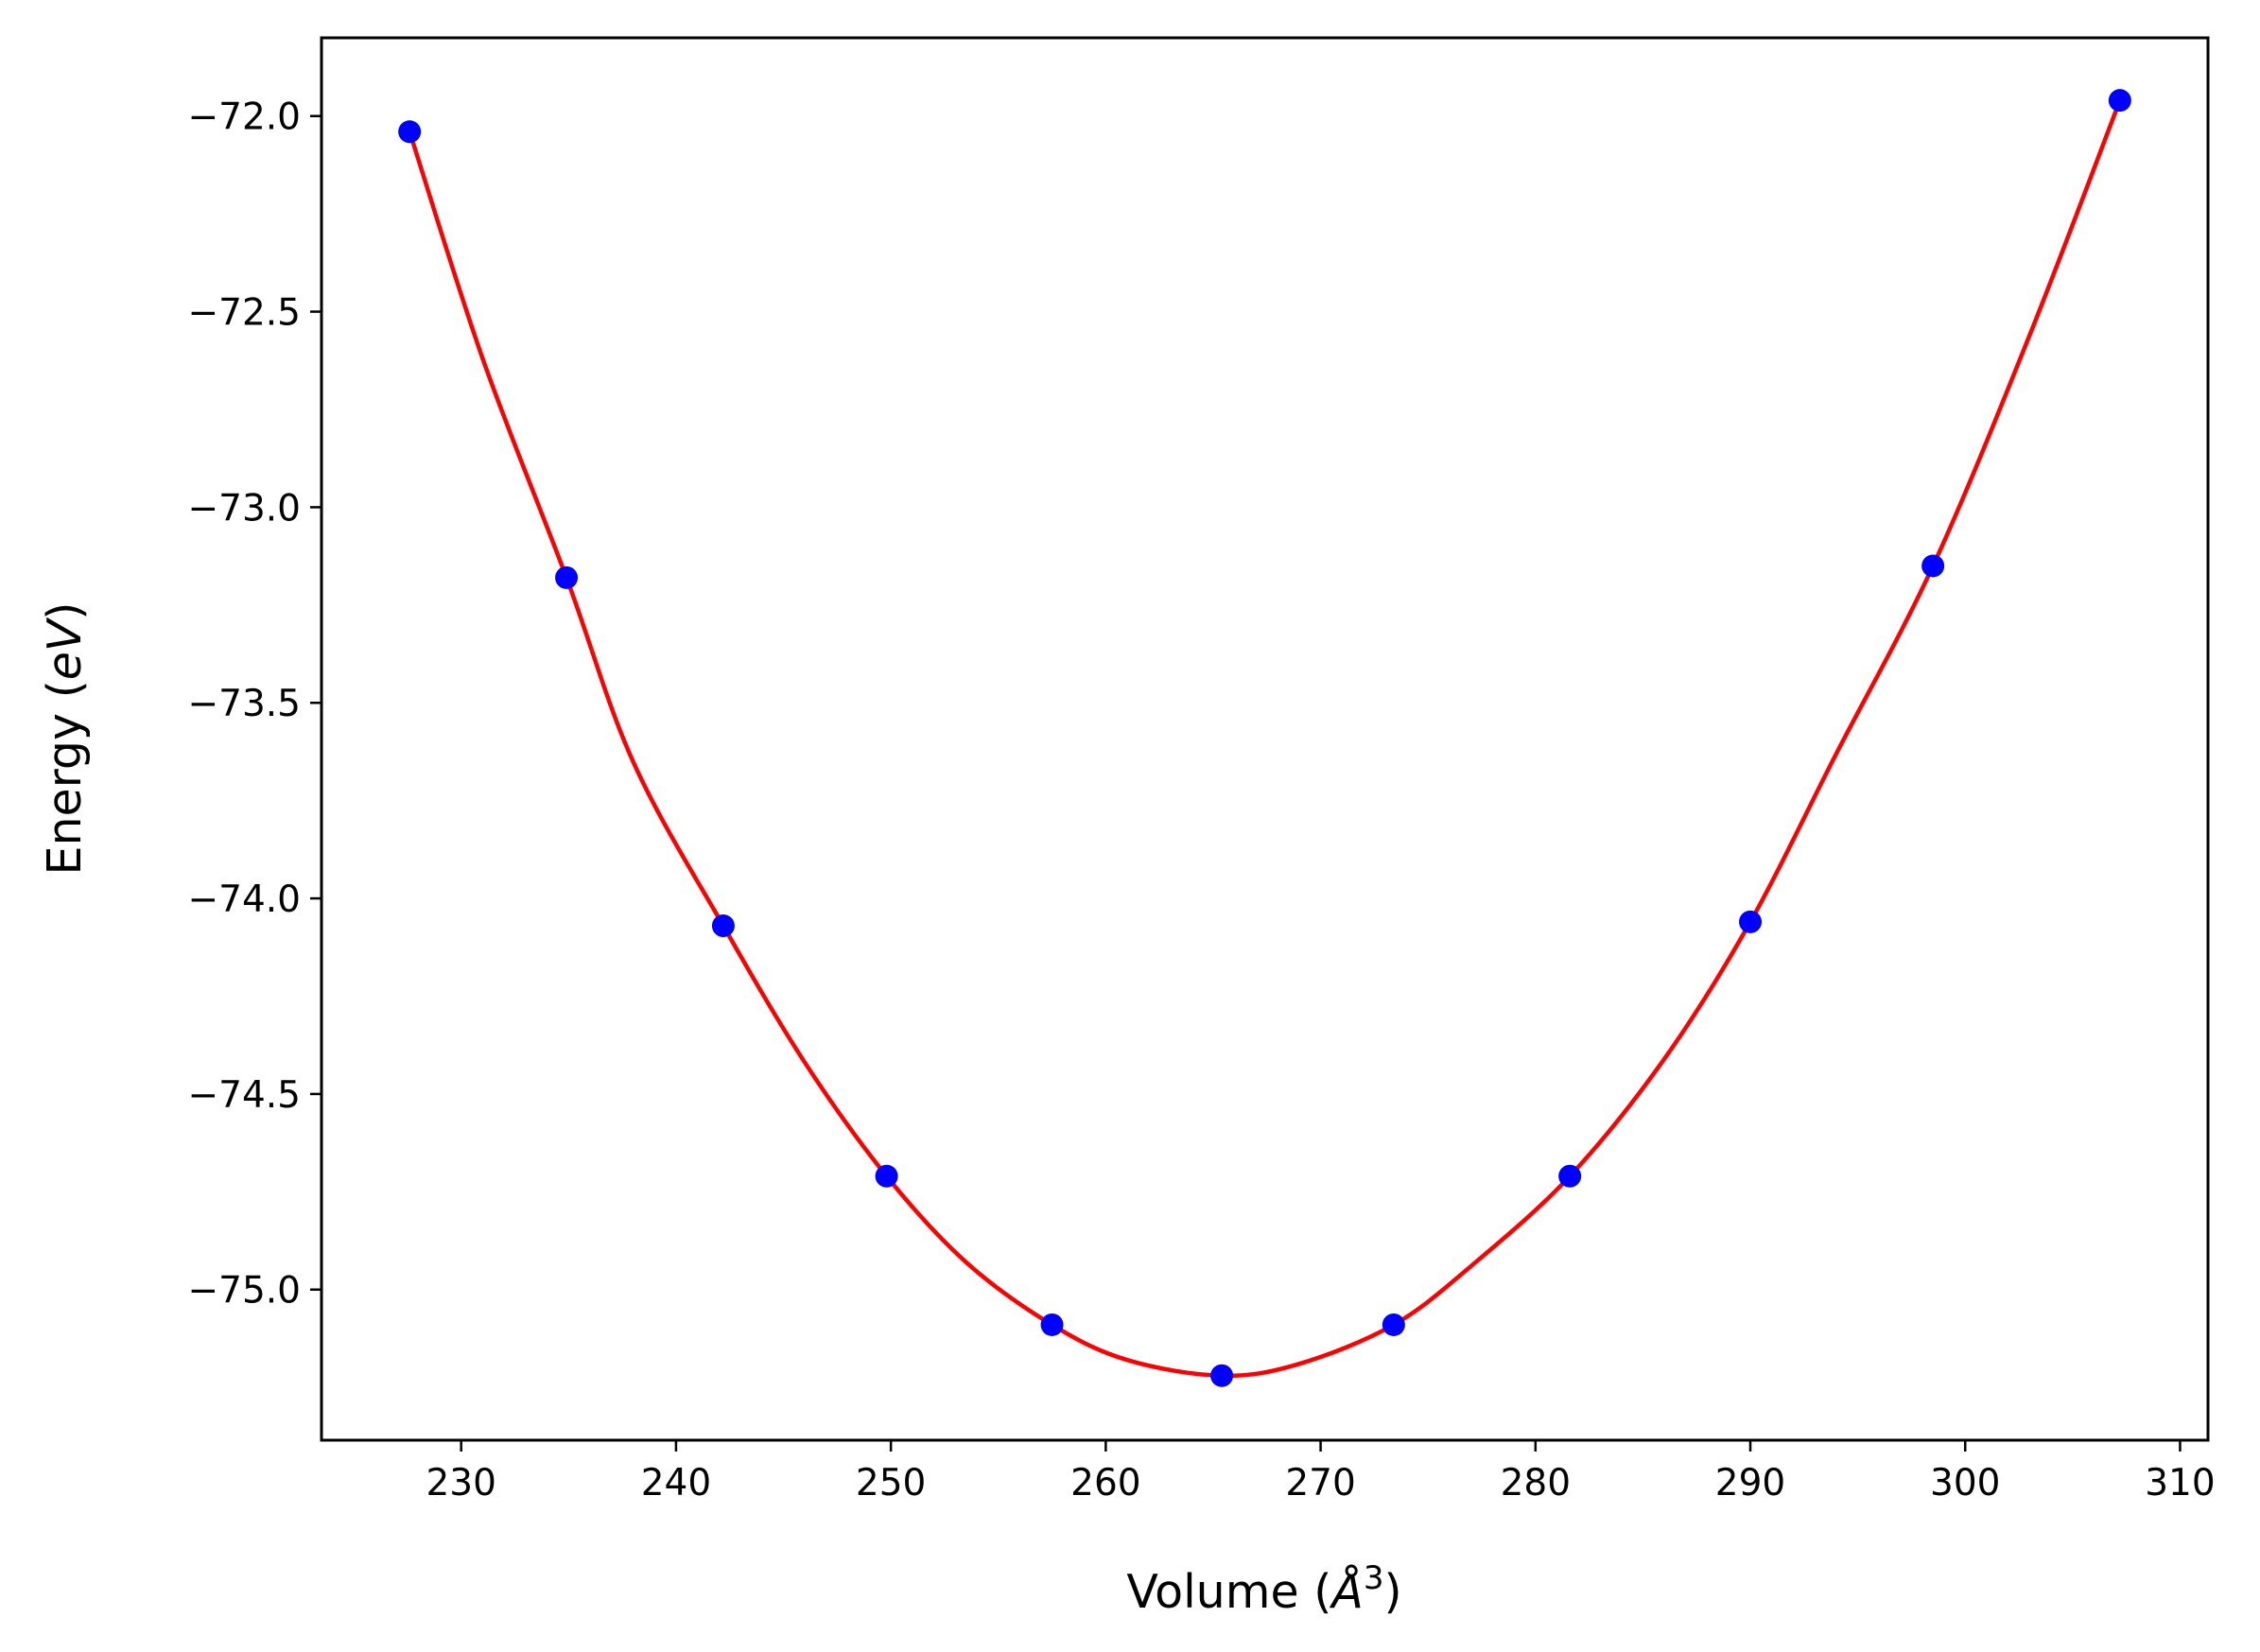 The height and width of the screenshot is (1652, 2260). Describe the element at coordinates (1392, 1592) in the screenshot. I see `x-axis-label-suffix: )` at that location.